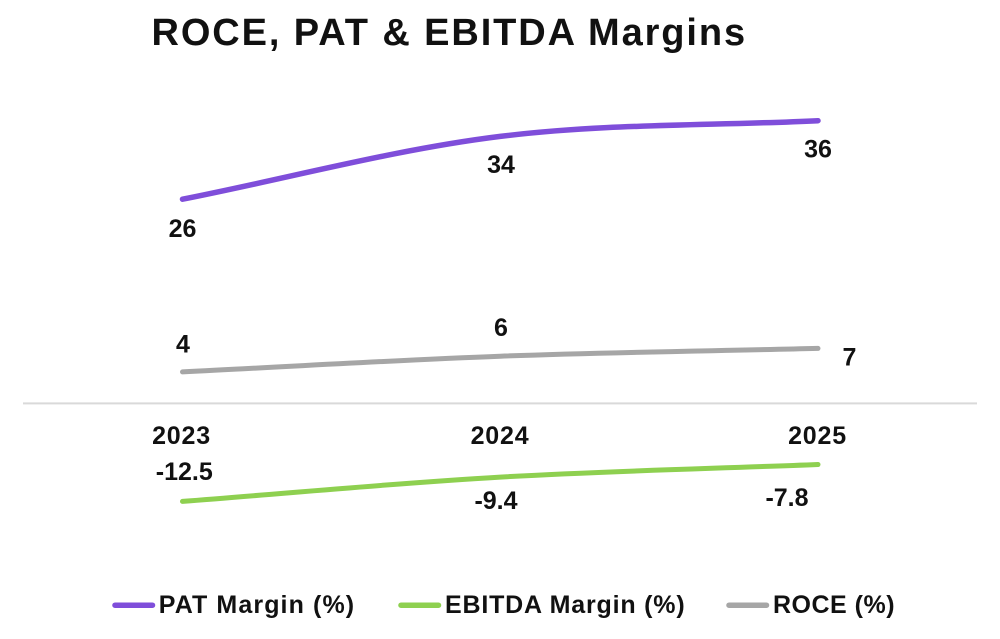  Describe the element at coordinates (817, 436) in the screenshot. I see `svg-text: 2025` at that location.